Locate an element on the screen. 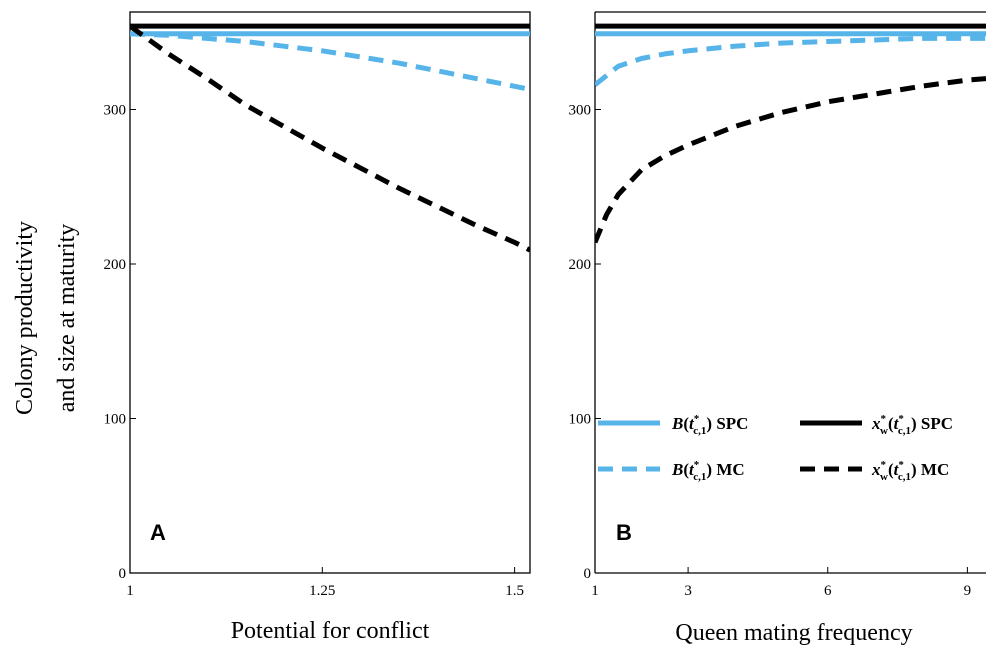  y-tick-label-b-1: 100 is located at coordinates (580, 420).